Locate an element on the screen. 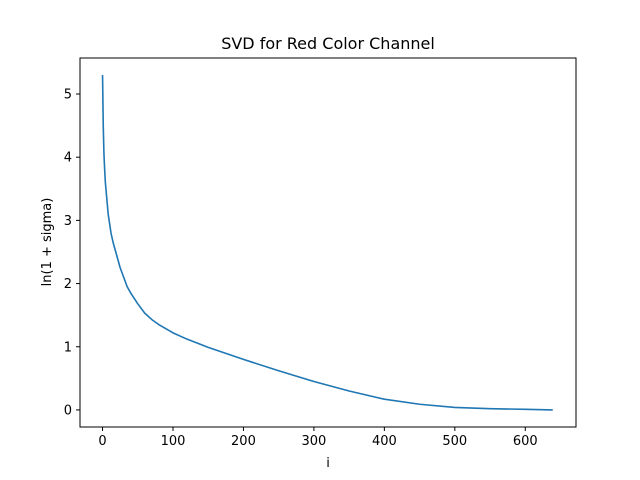  y-axis-label: ln(1 + sigma) is located at coordinates (47, 242).